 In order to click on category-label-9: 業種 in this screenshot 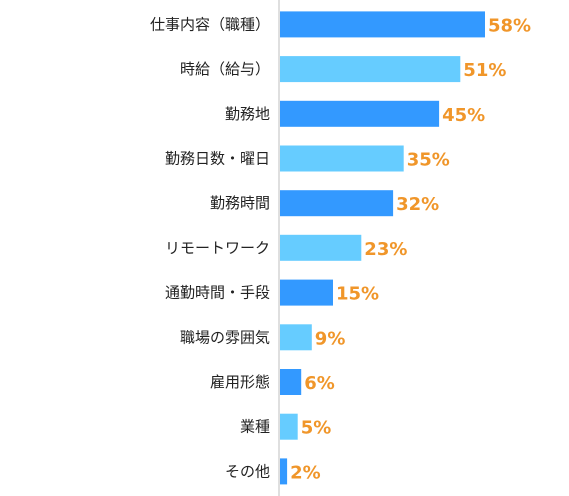, I will do `click(255, 427)`.